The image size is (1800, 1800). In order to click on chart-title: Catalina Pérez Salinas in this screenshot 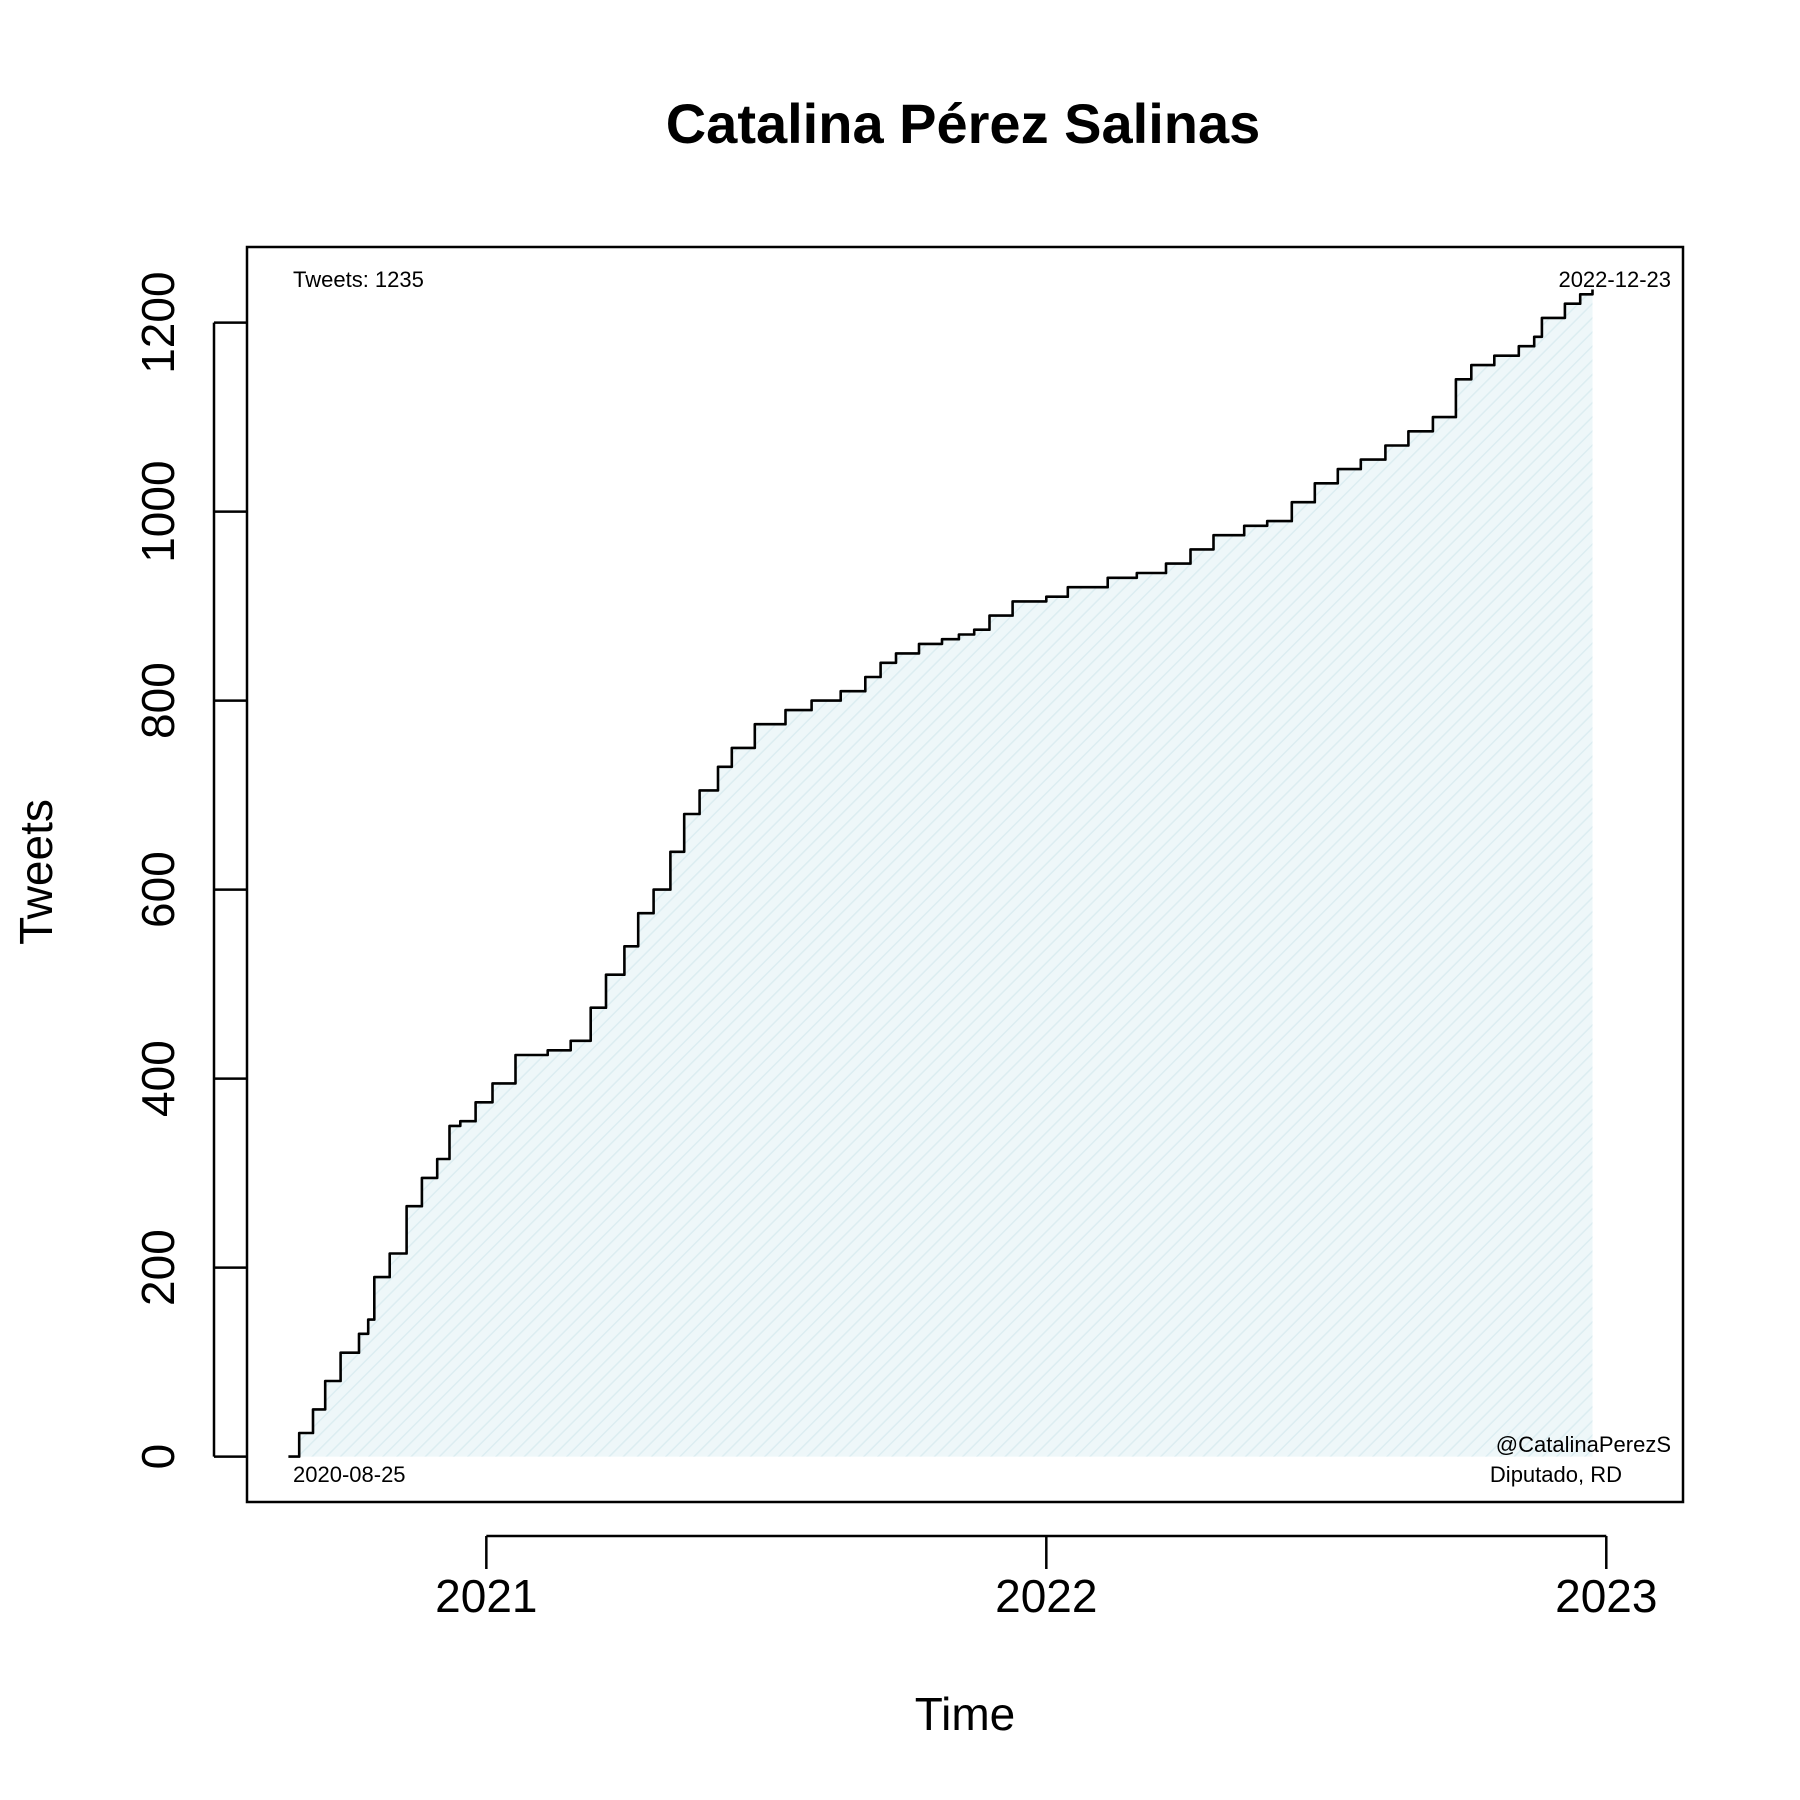, I will do `click(963, 123)`.